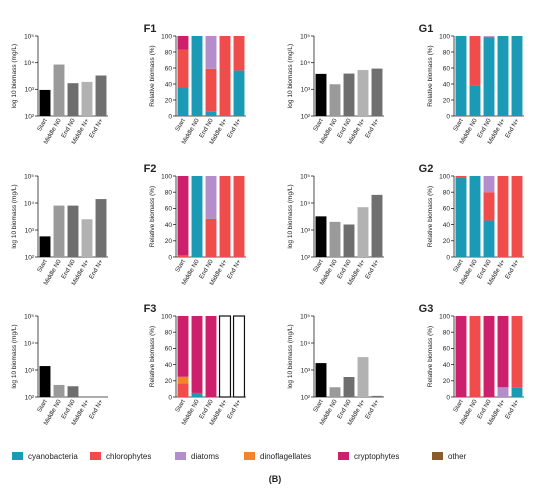 The width and height of the screenshot is (550, 493). Describe the element at coordinates (426, 169) in the screenshot. I see `panel-title: G2` at that location.